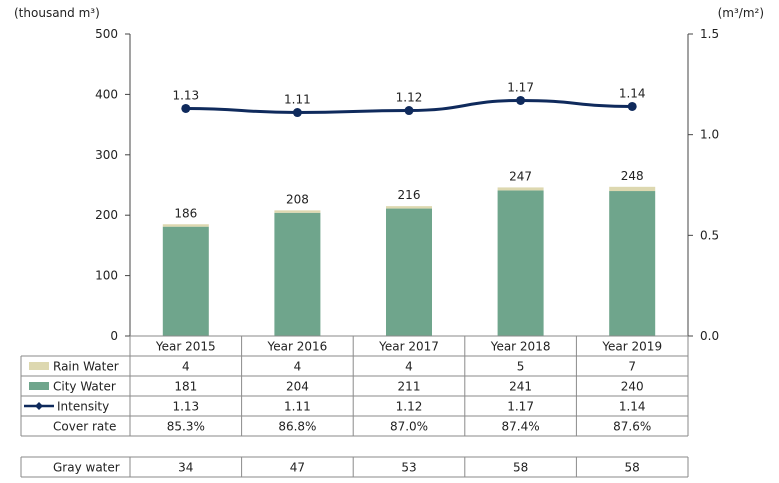 Image resolution: width=779 pixels, height=483 pixels. I want to click on category-label: Year 2016, so click(297, 347).